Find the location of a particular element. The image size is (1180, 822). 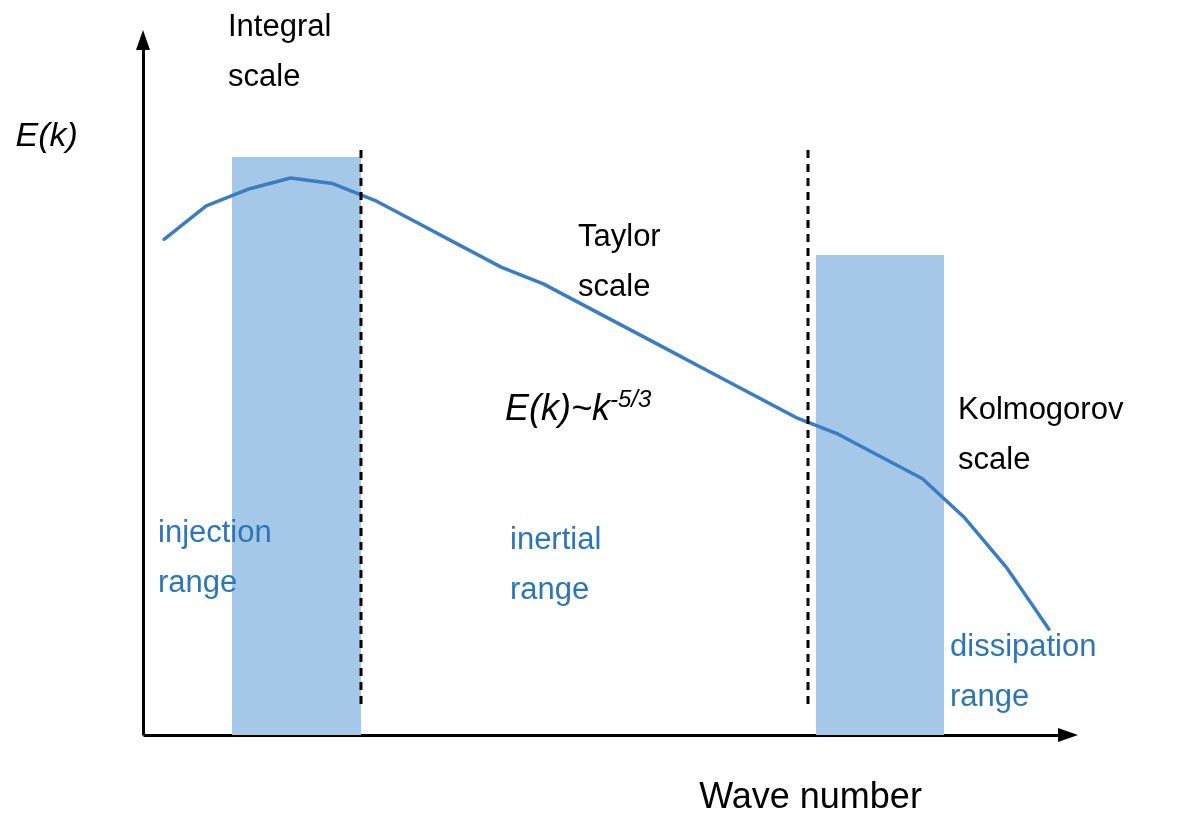

annotation: inertial range is located at coordinates (556, 563).